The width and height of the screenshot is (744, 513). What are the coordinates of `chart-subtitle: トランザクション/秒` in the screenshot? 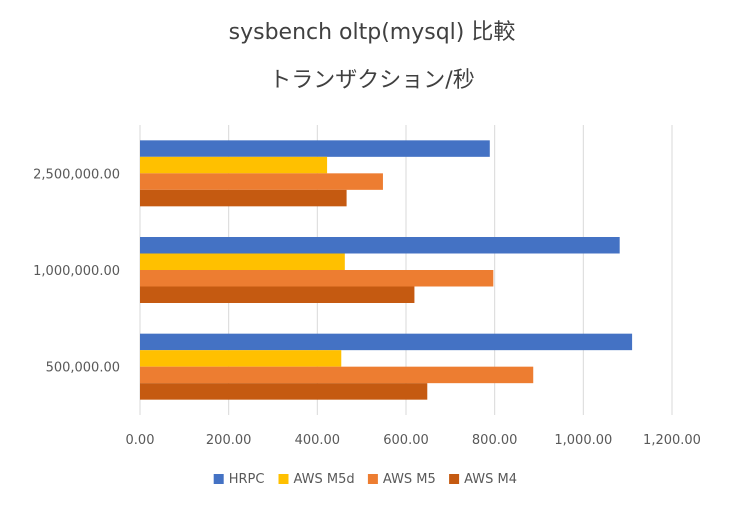 It's located at (372, 80).